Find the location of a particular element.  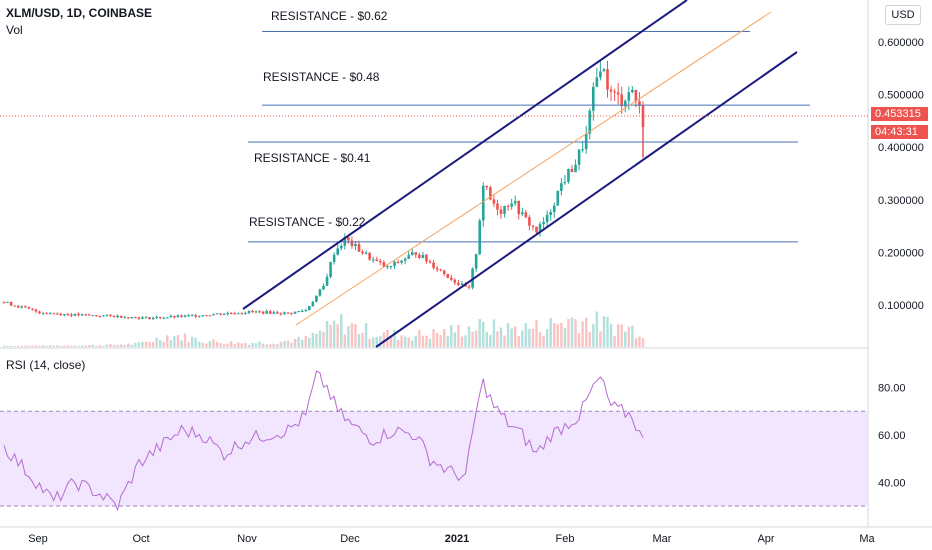

rsi-tick-label: 60.00 is located at coordinates (892, 436).